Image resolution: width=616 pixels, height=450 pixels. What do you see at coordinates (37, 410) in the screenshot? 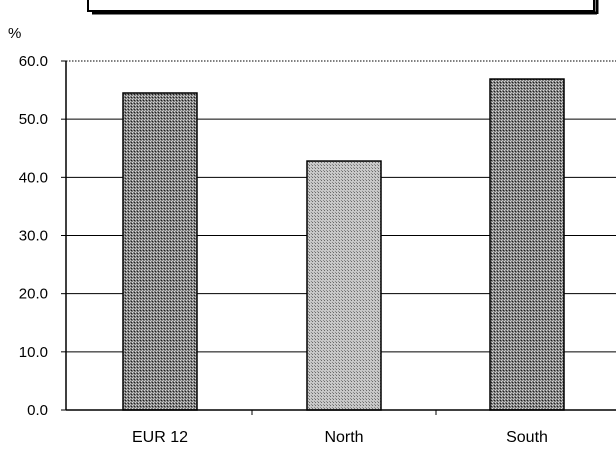
I see `y-tick-label: 0.0` at bounding box center [37, 410].